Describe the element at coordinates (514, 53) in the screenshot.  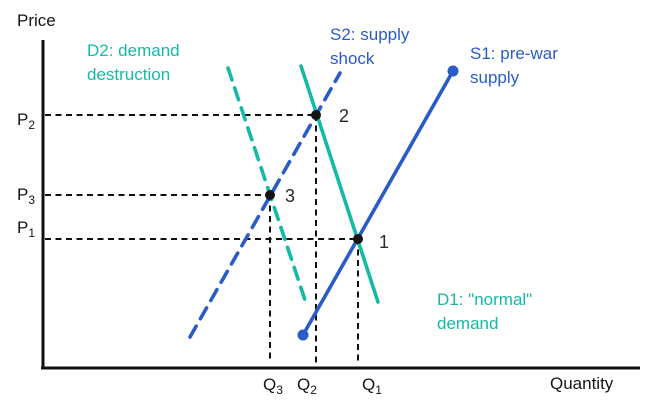
I see `curve-label-line: S1: pre-war` at that location.